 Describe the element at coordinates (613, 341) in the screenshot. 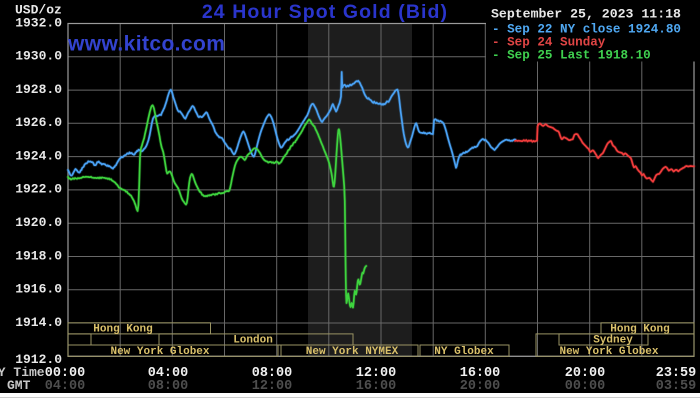

I see `svg-text: Sydney` at that location.